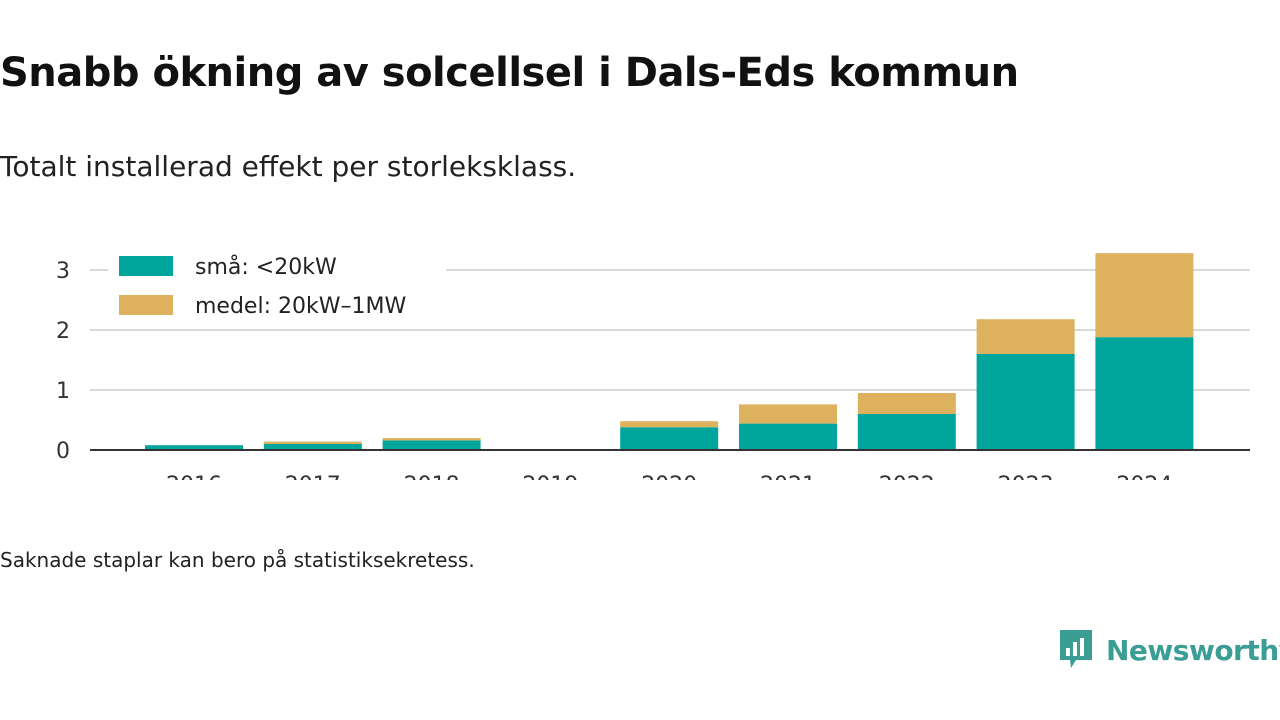 This screenshot has height=720, width=1280. Describe the element at coordinates (1193, 650) in the screenshot. I see `newsworthy-logo-text: Newsworthy` at that location.